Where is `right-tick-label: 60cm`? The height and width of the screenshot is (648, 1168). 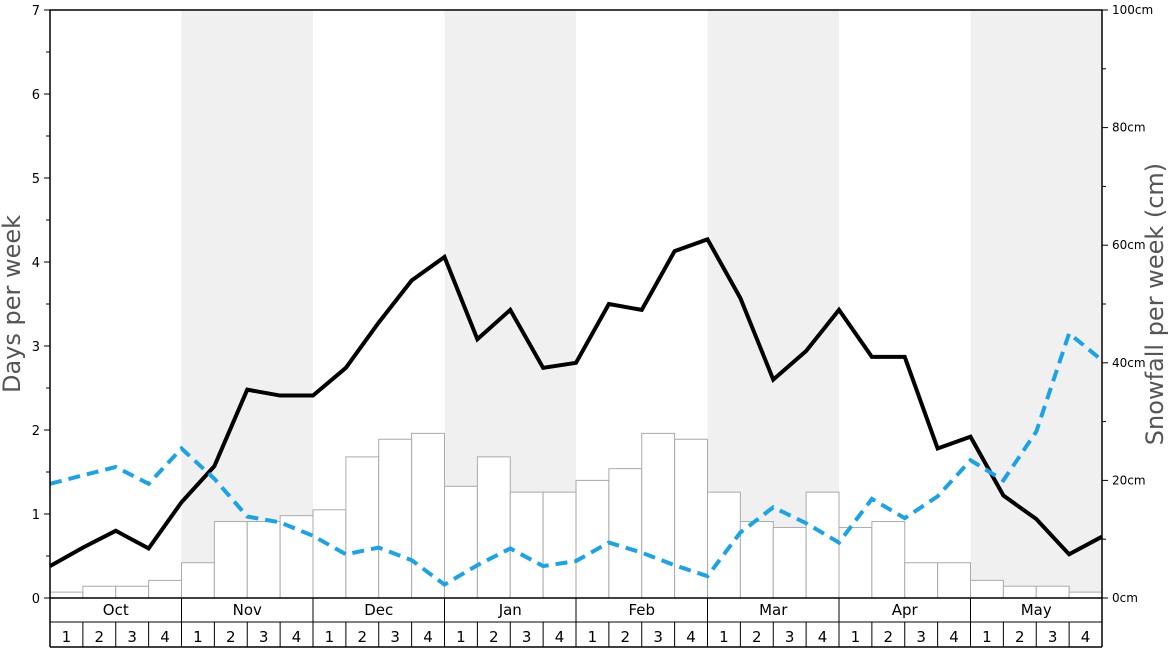
right-tick-label: 60cm is located at coordinates (1129, 245).